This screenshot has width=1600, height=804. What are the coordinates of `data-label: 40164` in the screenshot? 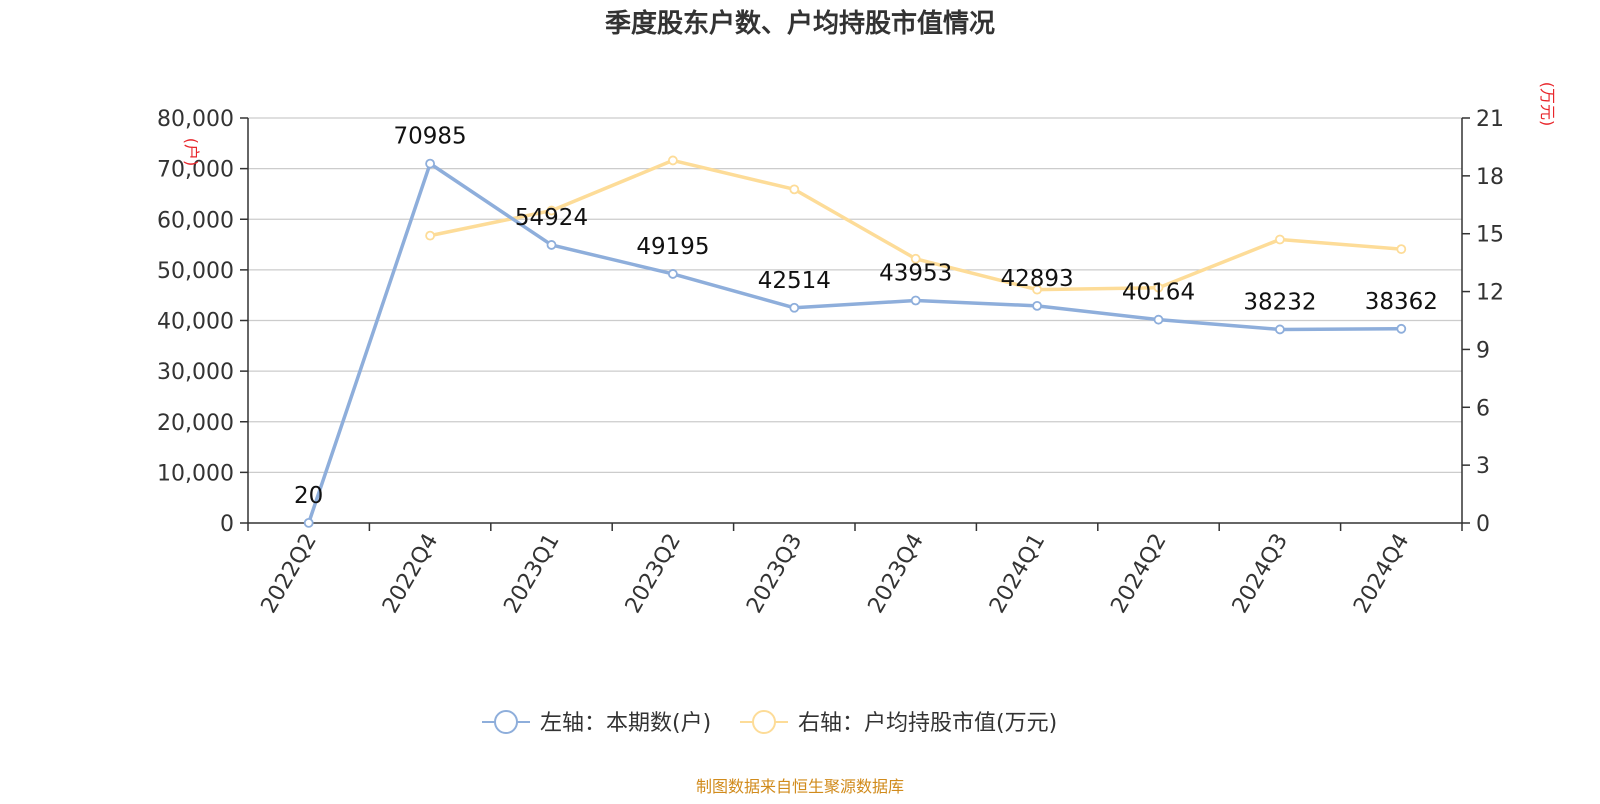 It's located at (1158, 293).